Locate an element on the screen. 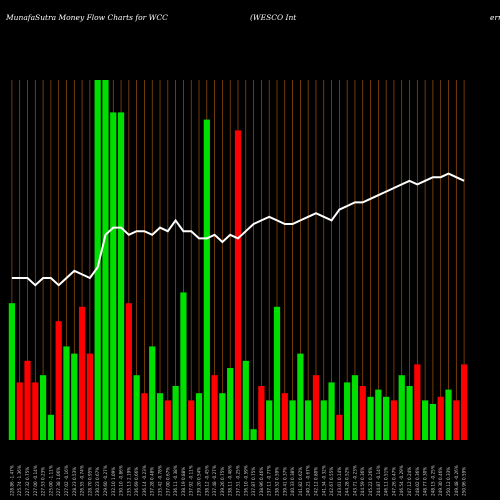  x-tick-label: 237.87 0.75% is located at coordinates (253, 481).